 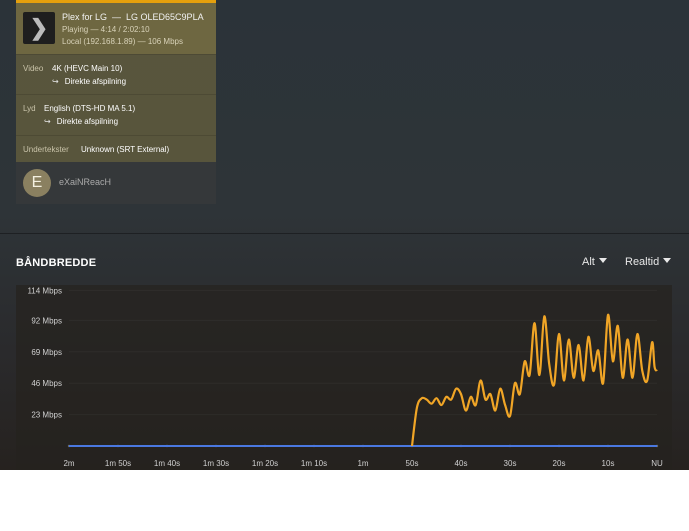 What do you see at coordinates (90, 108) in the screenshot?
I see `audio-value: English (DTS-HD MA 5.1)` at bounding box center [90, 108].